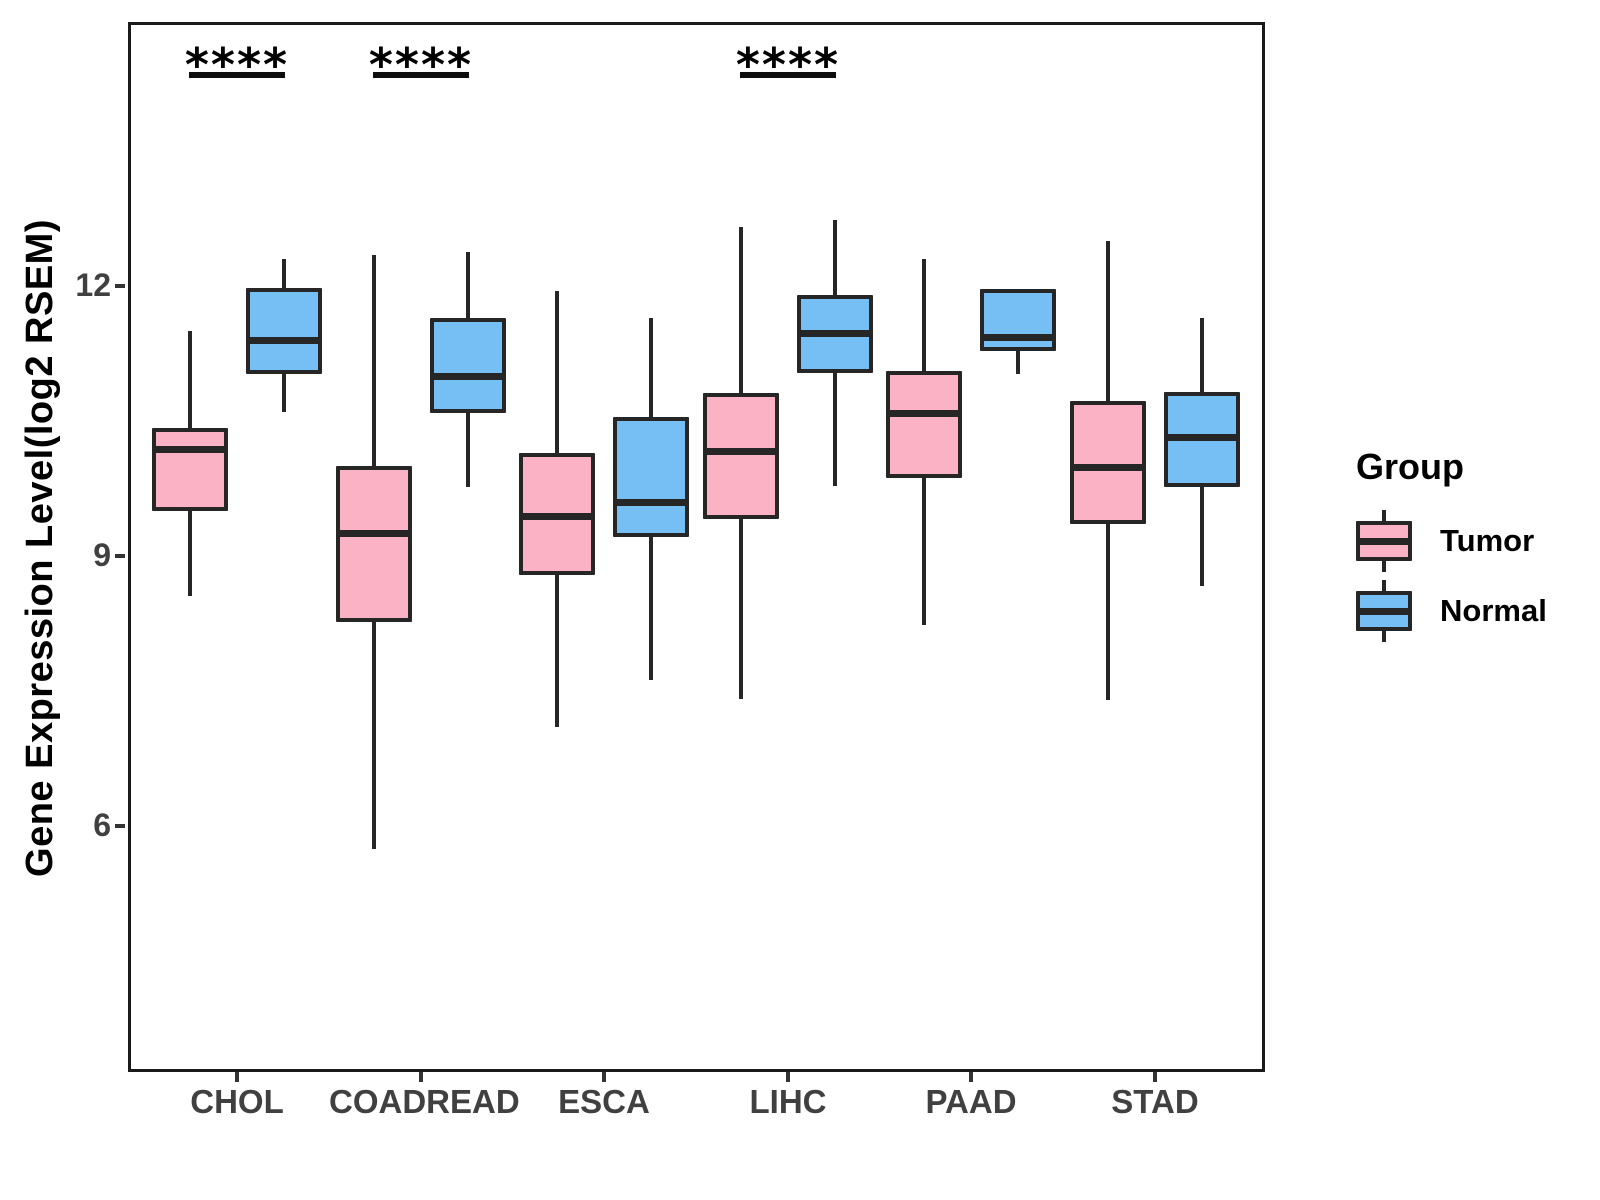 This screenshot has height=1200, width=1600. Describe the element at coordinates (1476, 576) in the screenshot. I see `legend: Group Tumor Normal` at that location.